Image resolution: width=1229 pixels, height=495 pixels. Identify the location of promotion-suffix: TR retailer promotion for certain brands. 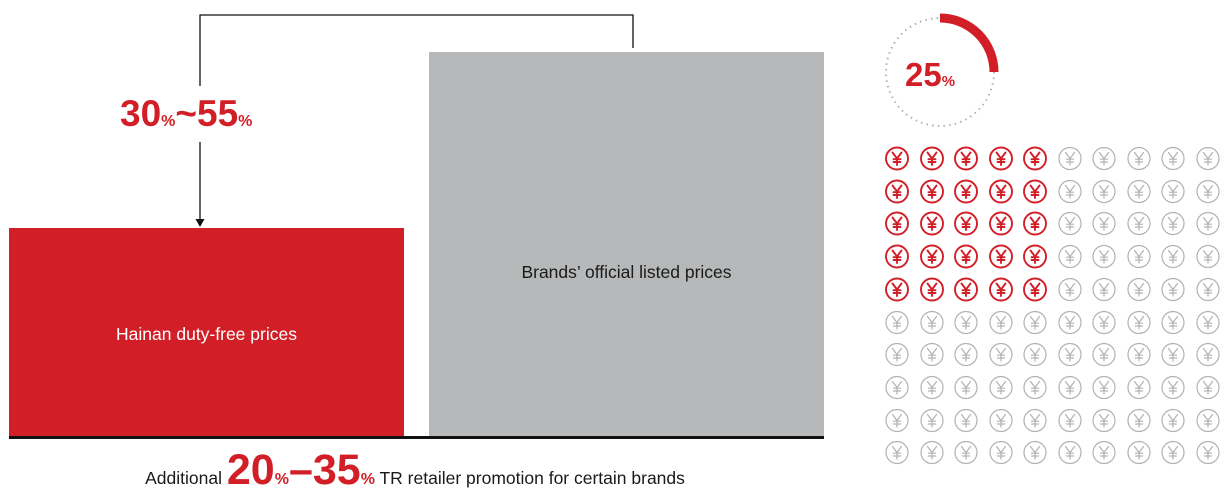
(532, 478).